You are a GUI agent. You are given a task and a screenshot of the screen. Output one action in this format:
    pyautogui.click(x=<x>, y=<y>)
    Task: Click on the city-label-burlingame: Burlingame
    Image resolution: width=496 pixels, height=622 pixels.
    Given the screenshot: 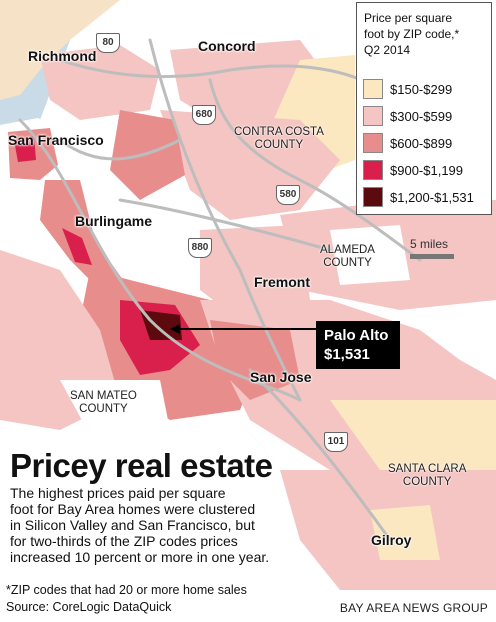 What is the action you would take?
    pyautogui.click(x=114, y=221)
    